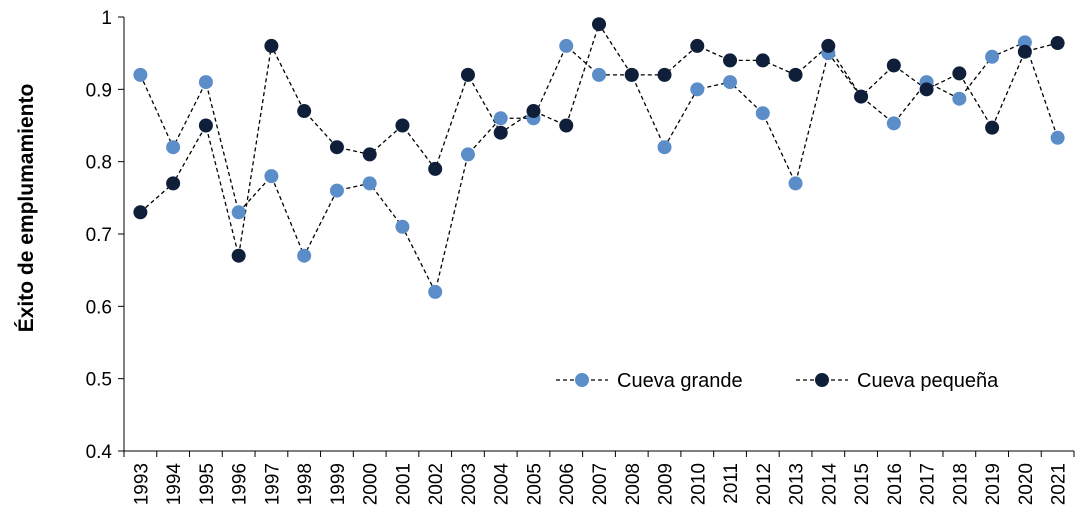 This screenshot has width=1079, height=527. I want to click on x-tick-label: 2013, so click(797, 484).